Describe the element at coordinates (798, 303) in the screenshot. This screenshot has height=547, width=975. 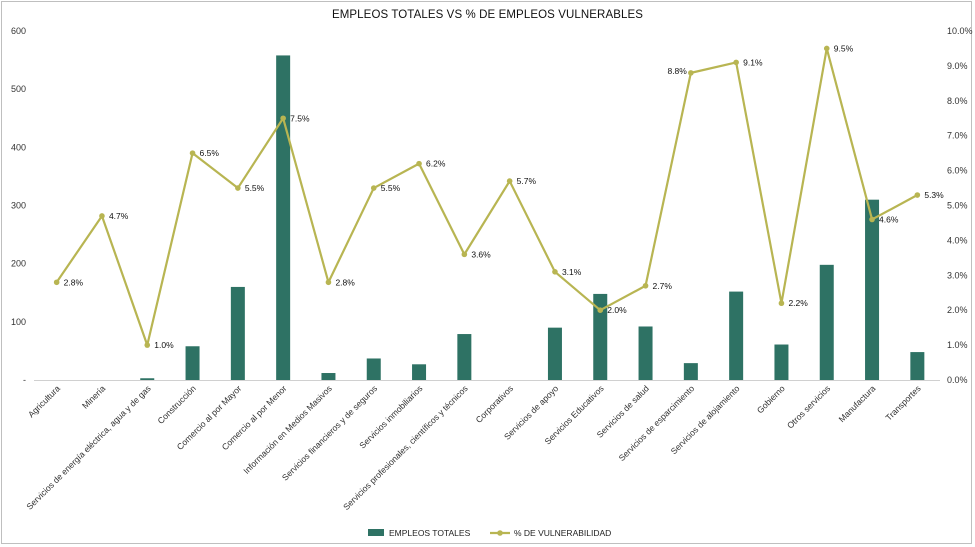
I see `data-label: 2.2%` at that location.